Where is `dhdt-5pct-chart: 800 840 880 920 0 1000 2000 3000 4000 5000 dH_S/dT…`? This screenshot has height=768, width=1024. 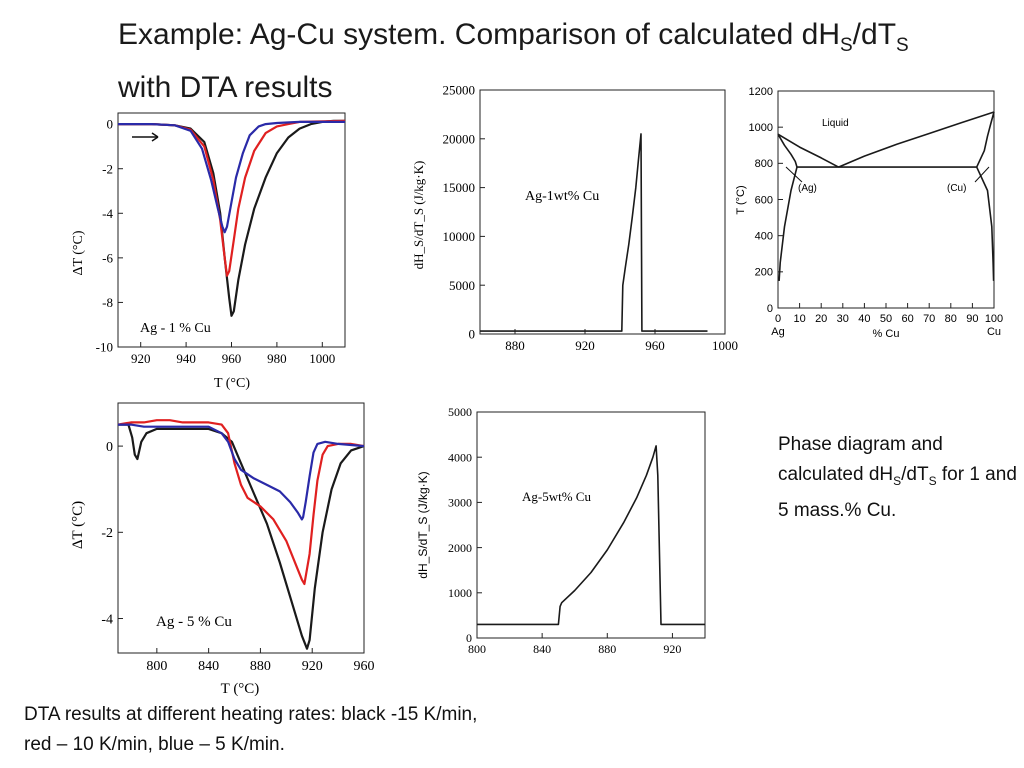 dhdt-5pct-chart: 800 840 880 920 0 1000 2000 3000 4000 5000 dH_S/dT… is located at coordinates (561, 530).